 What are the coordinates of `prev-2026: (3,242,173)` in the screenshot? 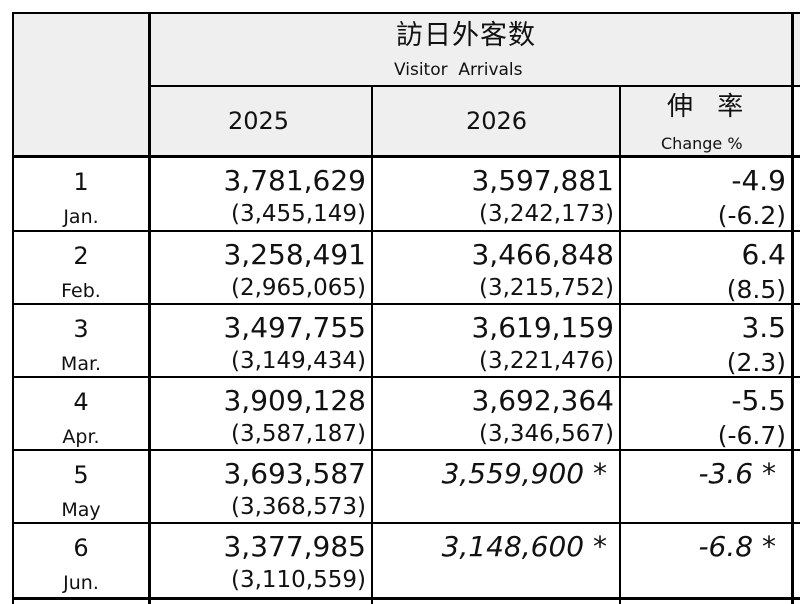 It's located at (546, 214).